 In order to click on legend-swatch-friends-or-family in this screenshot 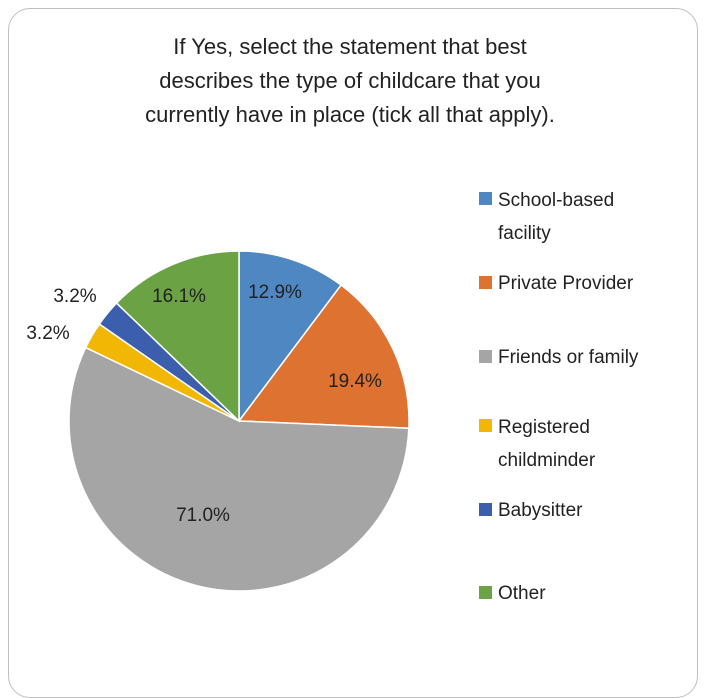, I will do `click(485, 356)`.